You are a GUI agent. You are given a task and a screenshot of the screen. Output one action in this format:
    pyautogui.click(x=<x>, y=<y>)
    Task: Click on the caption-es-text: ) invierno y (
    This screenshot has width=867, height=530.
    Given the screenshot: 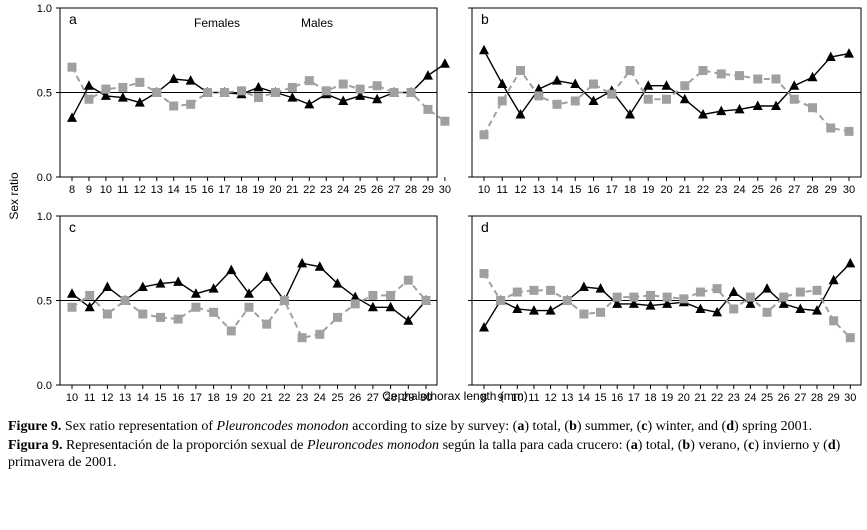 What is the action you would take?
    pyautogui.click(x=791, y=445)
    